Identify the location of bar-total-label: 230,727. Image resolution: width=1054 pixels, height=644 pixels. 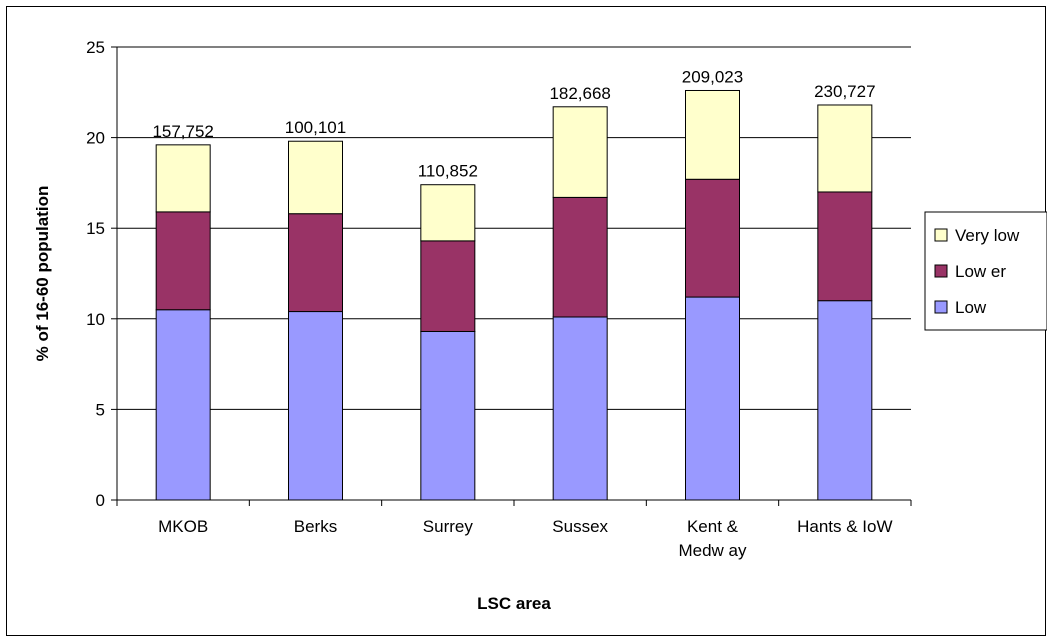
(844, 91).